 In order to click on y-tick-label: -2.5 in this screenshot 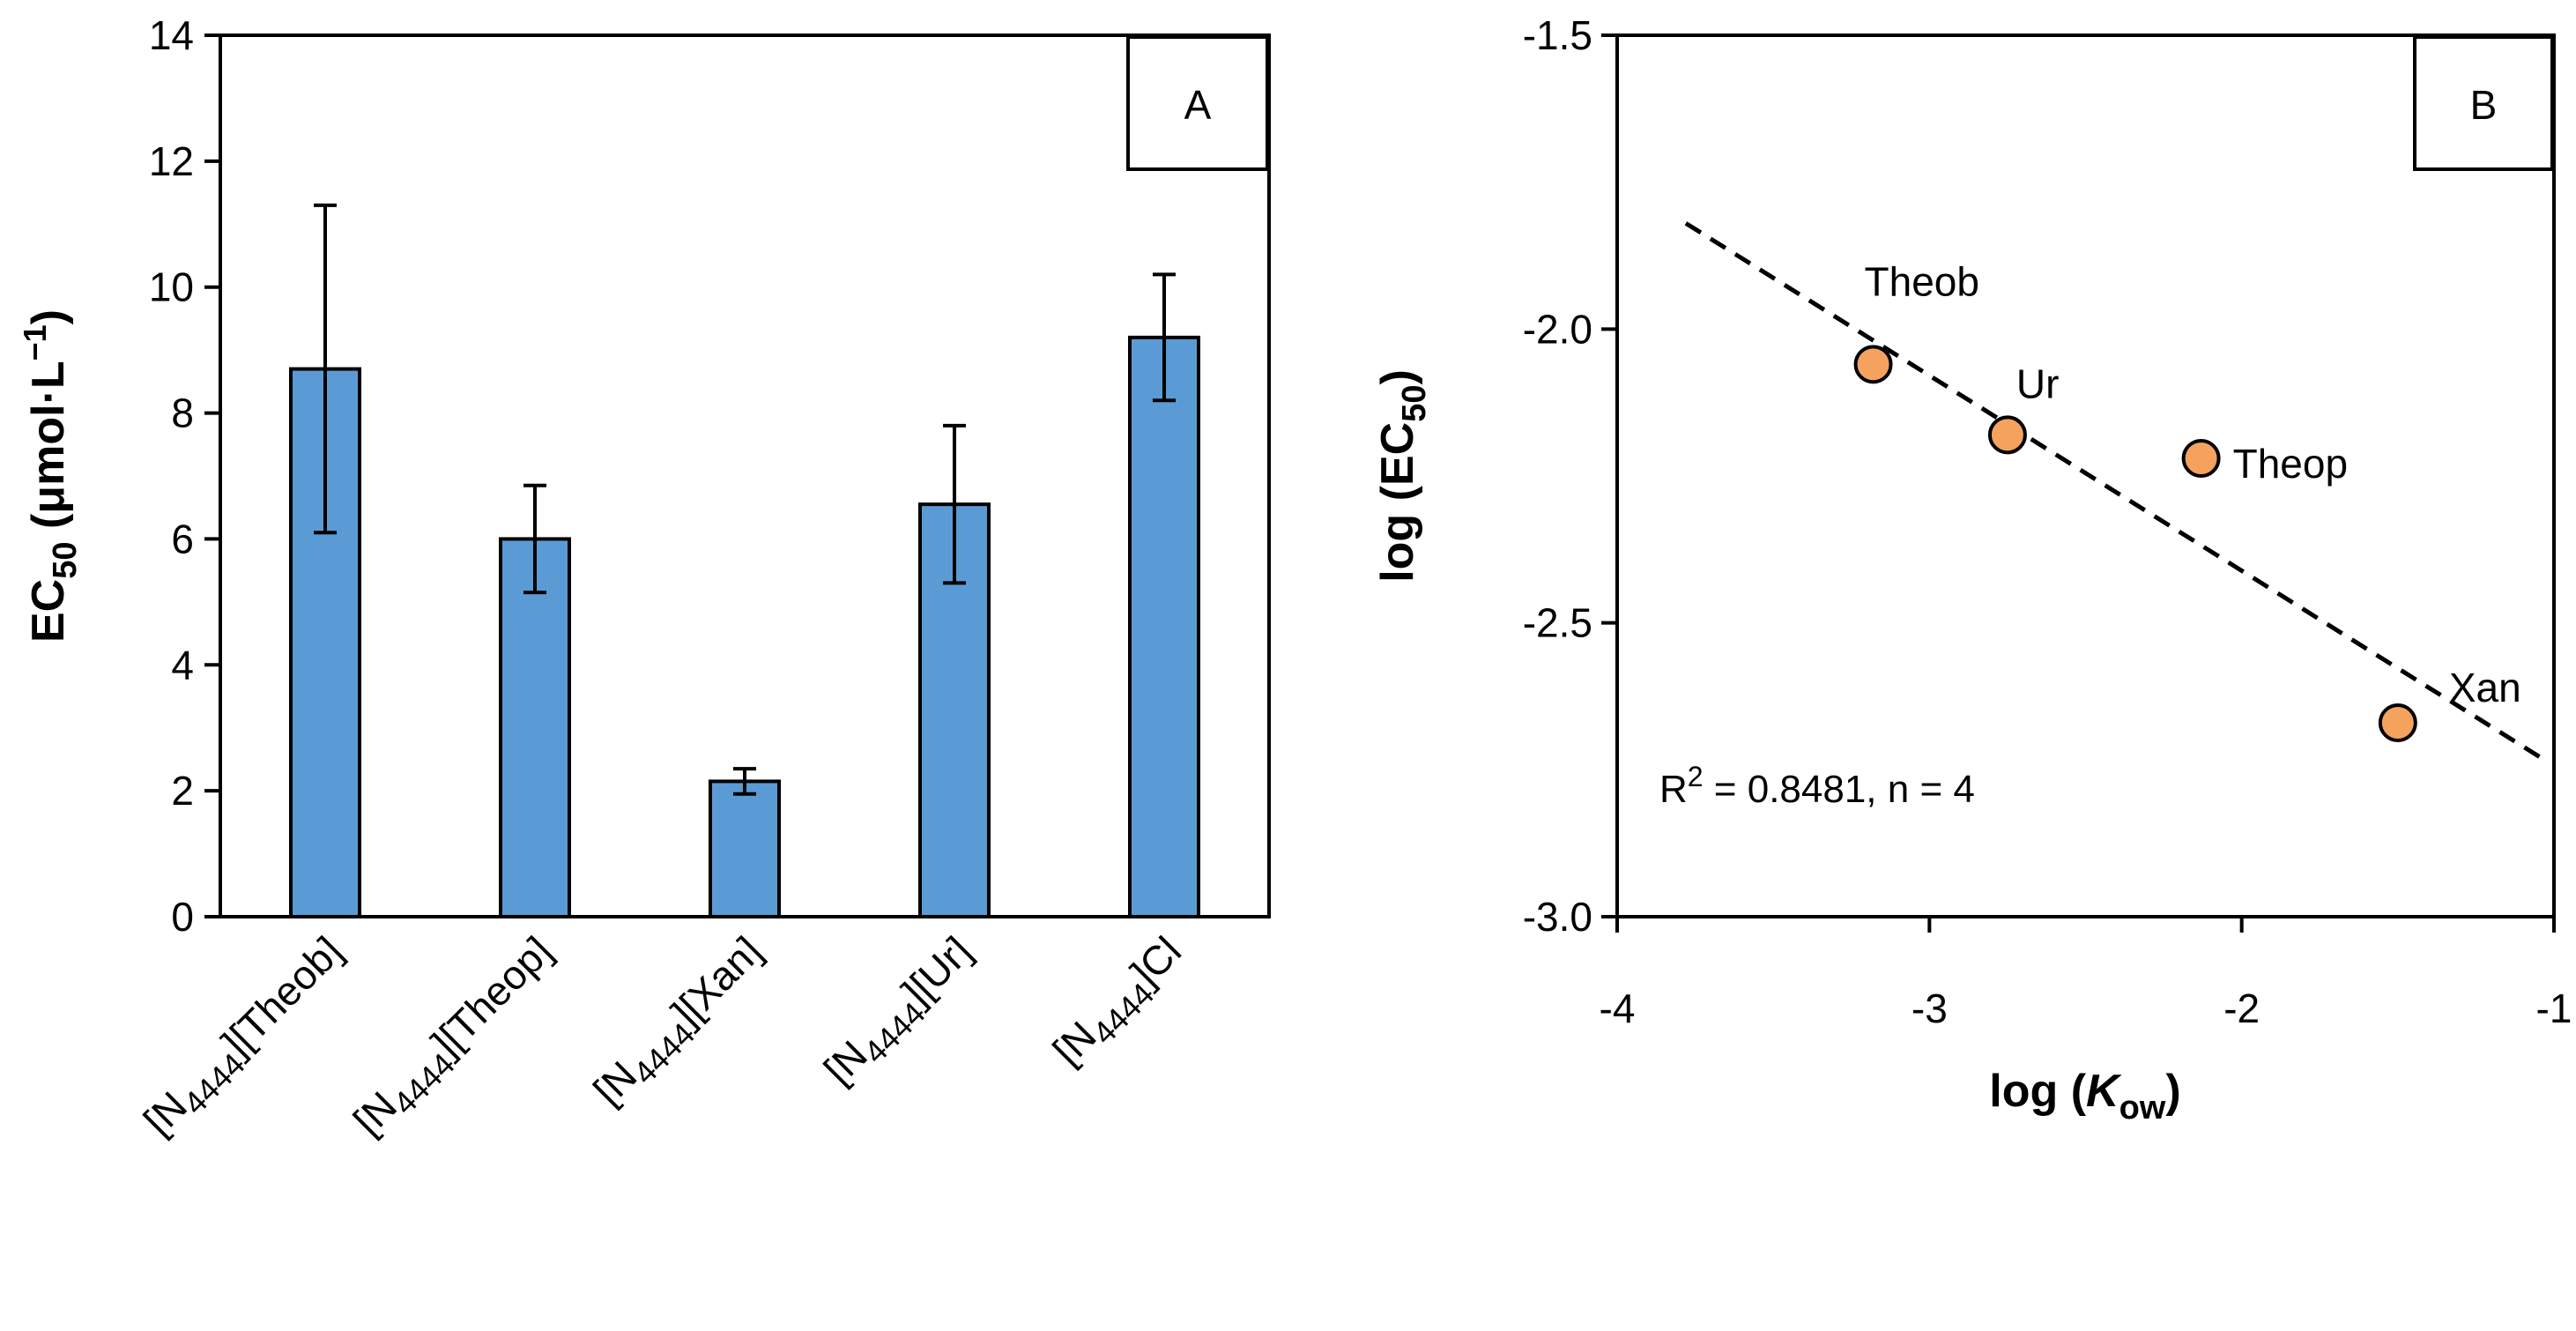, I will do `click(1557, 623)`.